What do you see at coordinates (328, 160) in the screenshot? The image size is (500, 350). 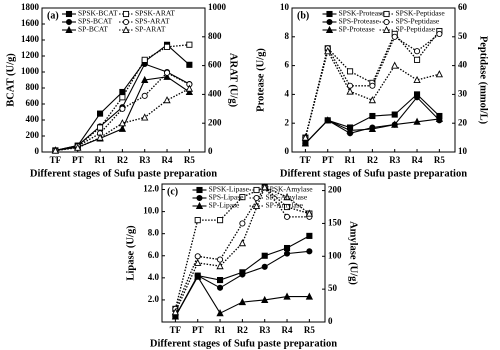 I see `x-tick-label: PT` at bounding box center [328, 160].